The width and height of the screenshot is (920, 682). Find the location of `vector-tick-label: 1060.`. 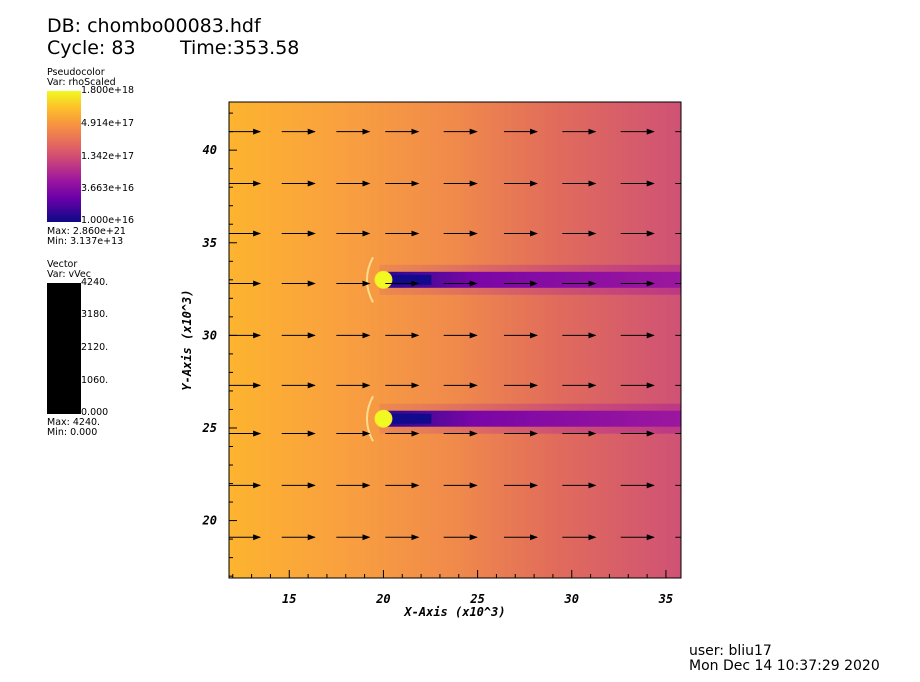

vector-tick-label: 1060. is located at coordinates (95, 380).